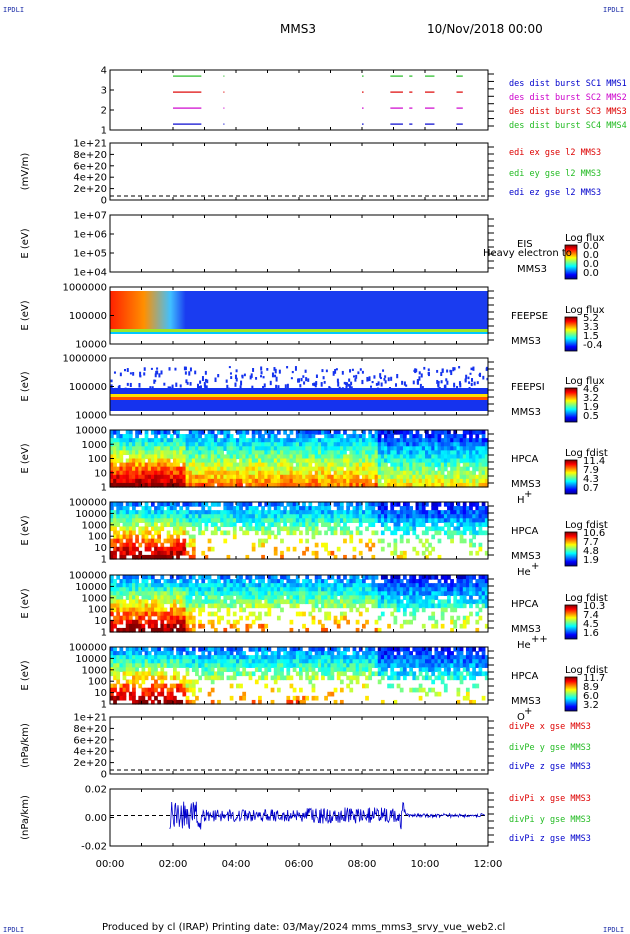  What do you see at coordinates (90, 273) in the screenshot?
I see `y-tick-label: 1e+04` at bounding box center [90, 273].